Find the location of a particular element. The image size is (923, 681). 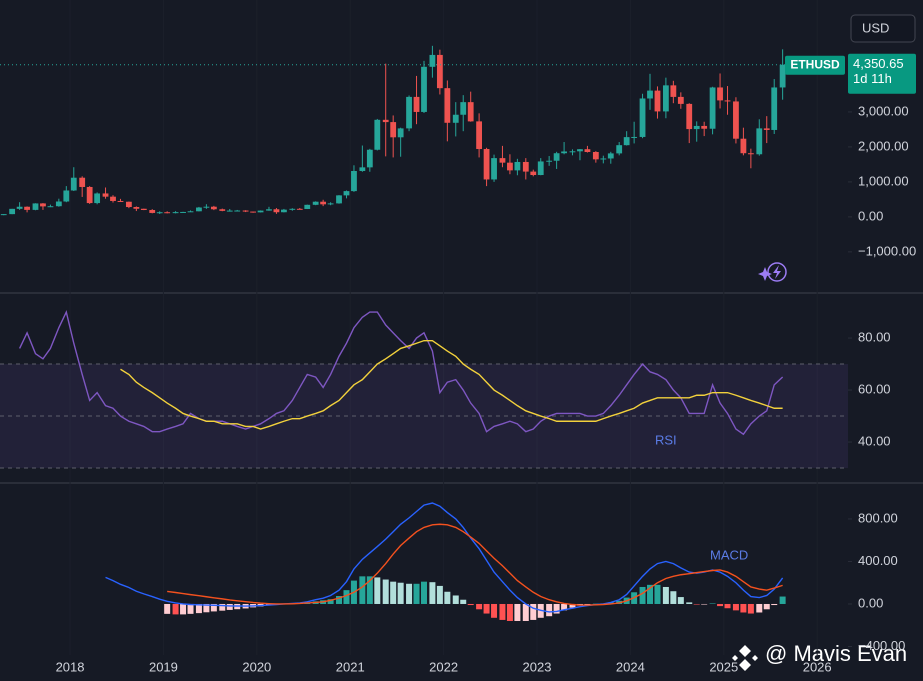

symbol-badge is located at coordinates (815, 65).